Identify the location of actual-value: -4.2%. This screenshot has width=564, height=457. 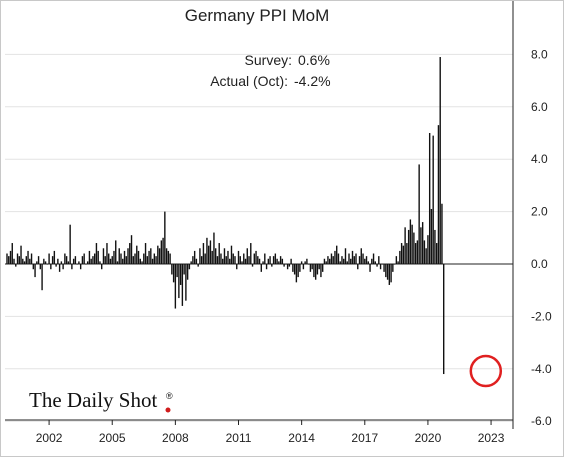
(312, 81).